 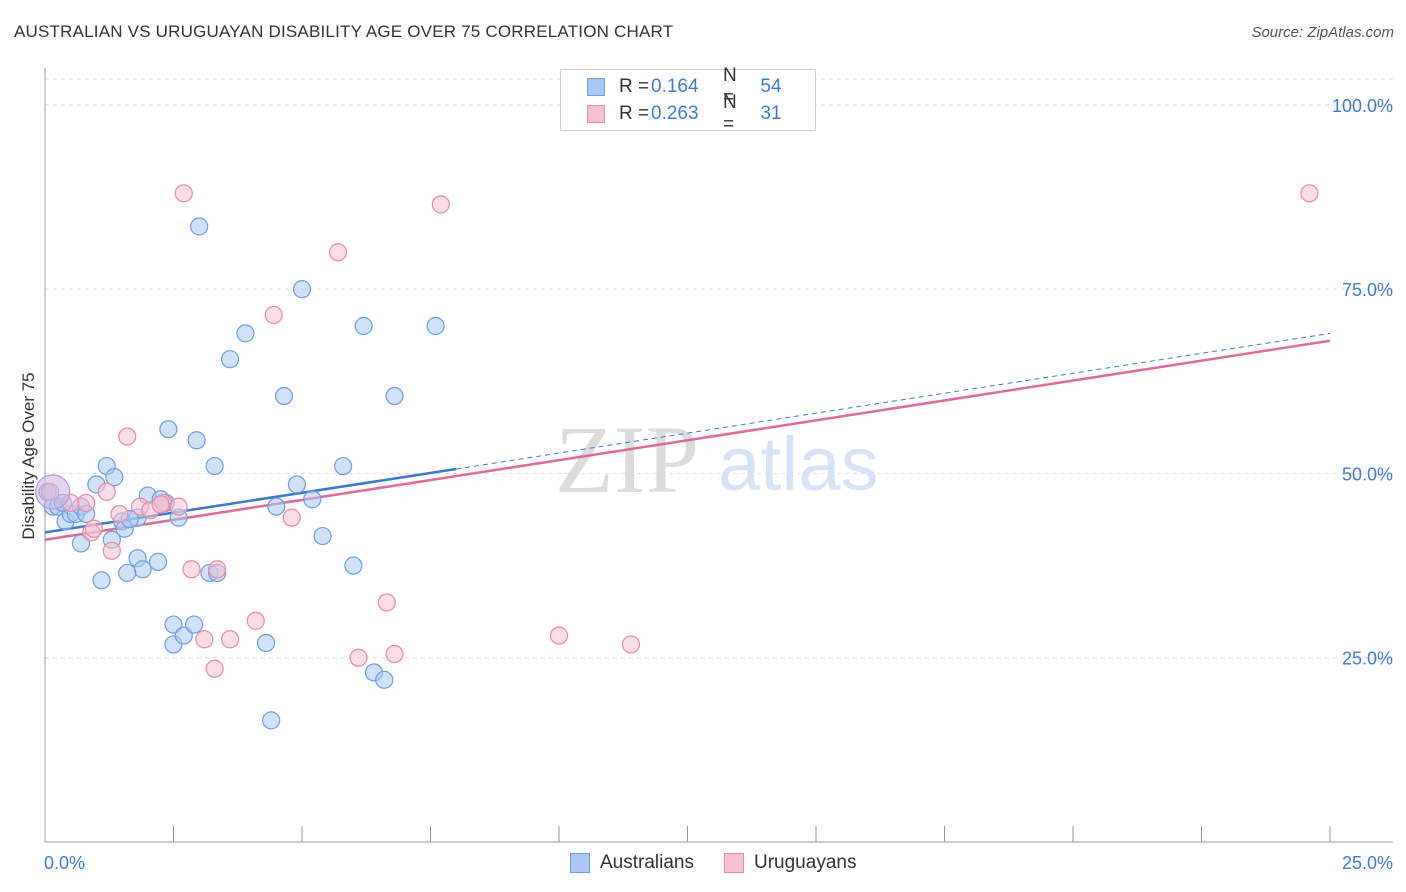 I want to click on y-tick-label: 100.0%, so click(x=1362, y=106).